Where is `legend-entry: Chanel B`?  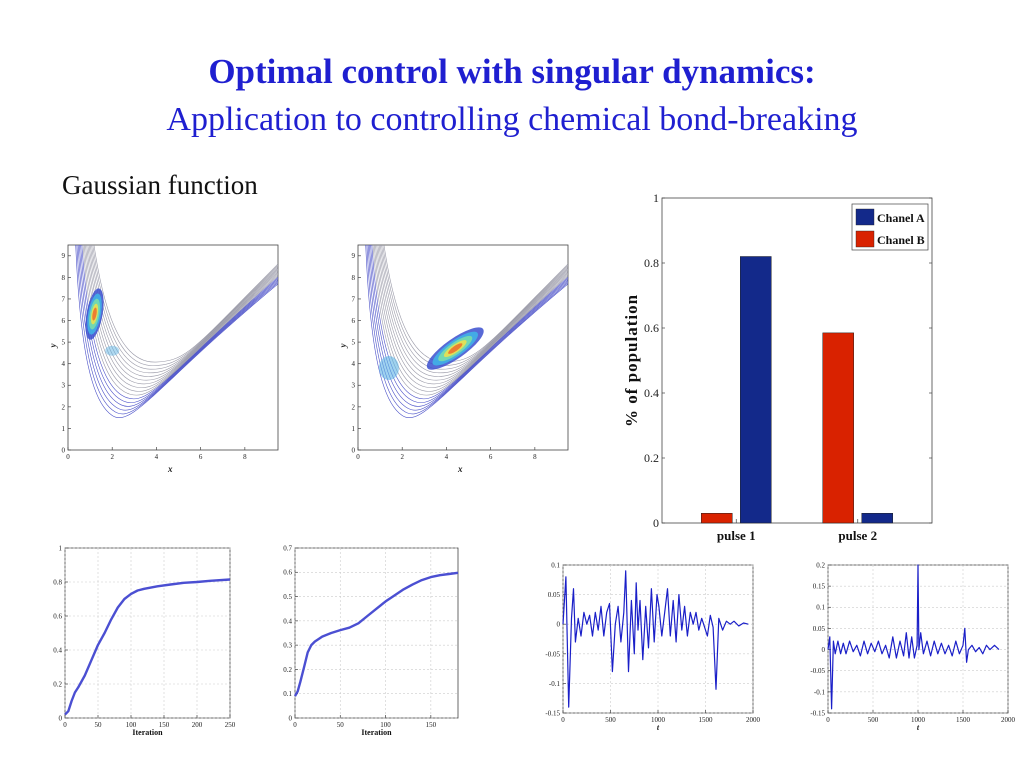
legend-entry: Chanel B is located at coordinates (901, 240).